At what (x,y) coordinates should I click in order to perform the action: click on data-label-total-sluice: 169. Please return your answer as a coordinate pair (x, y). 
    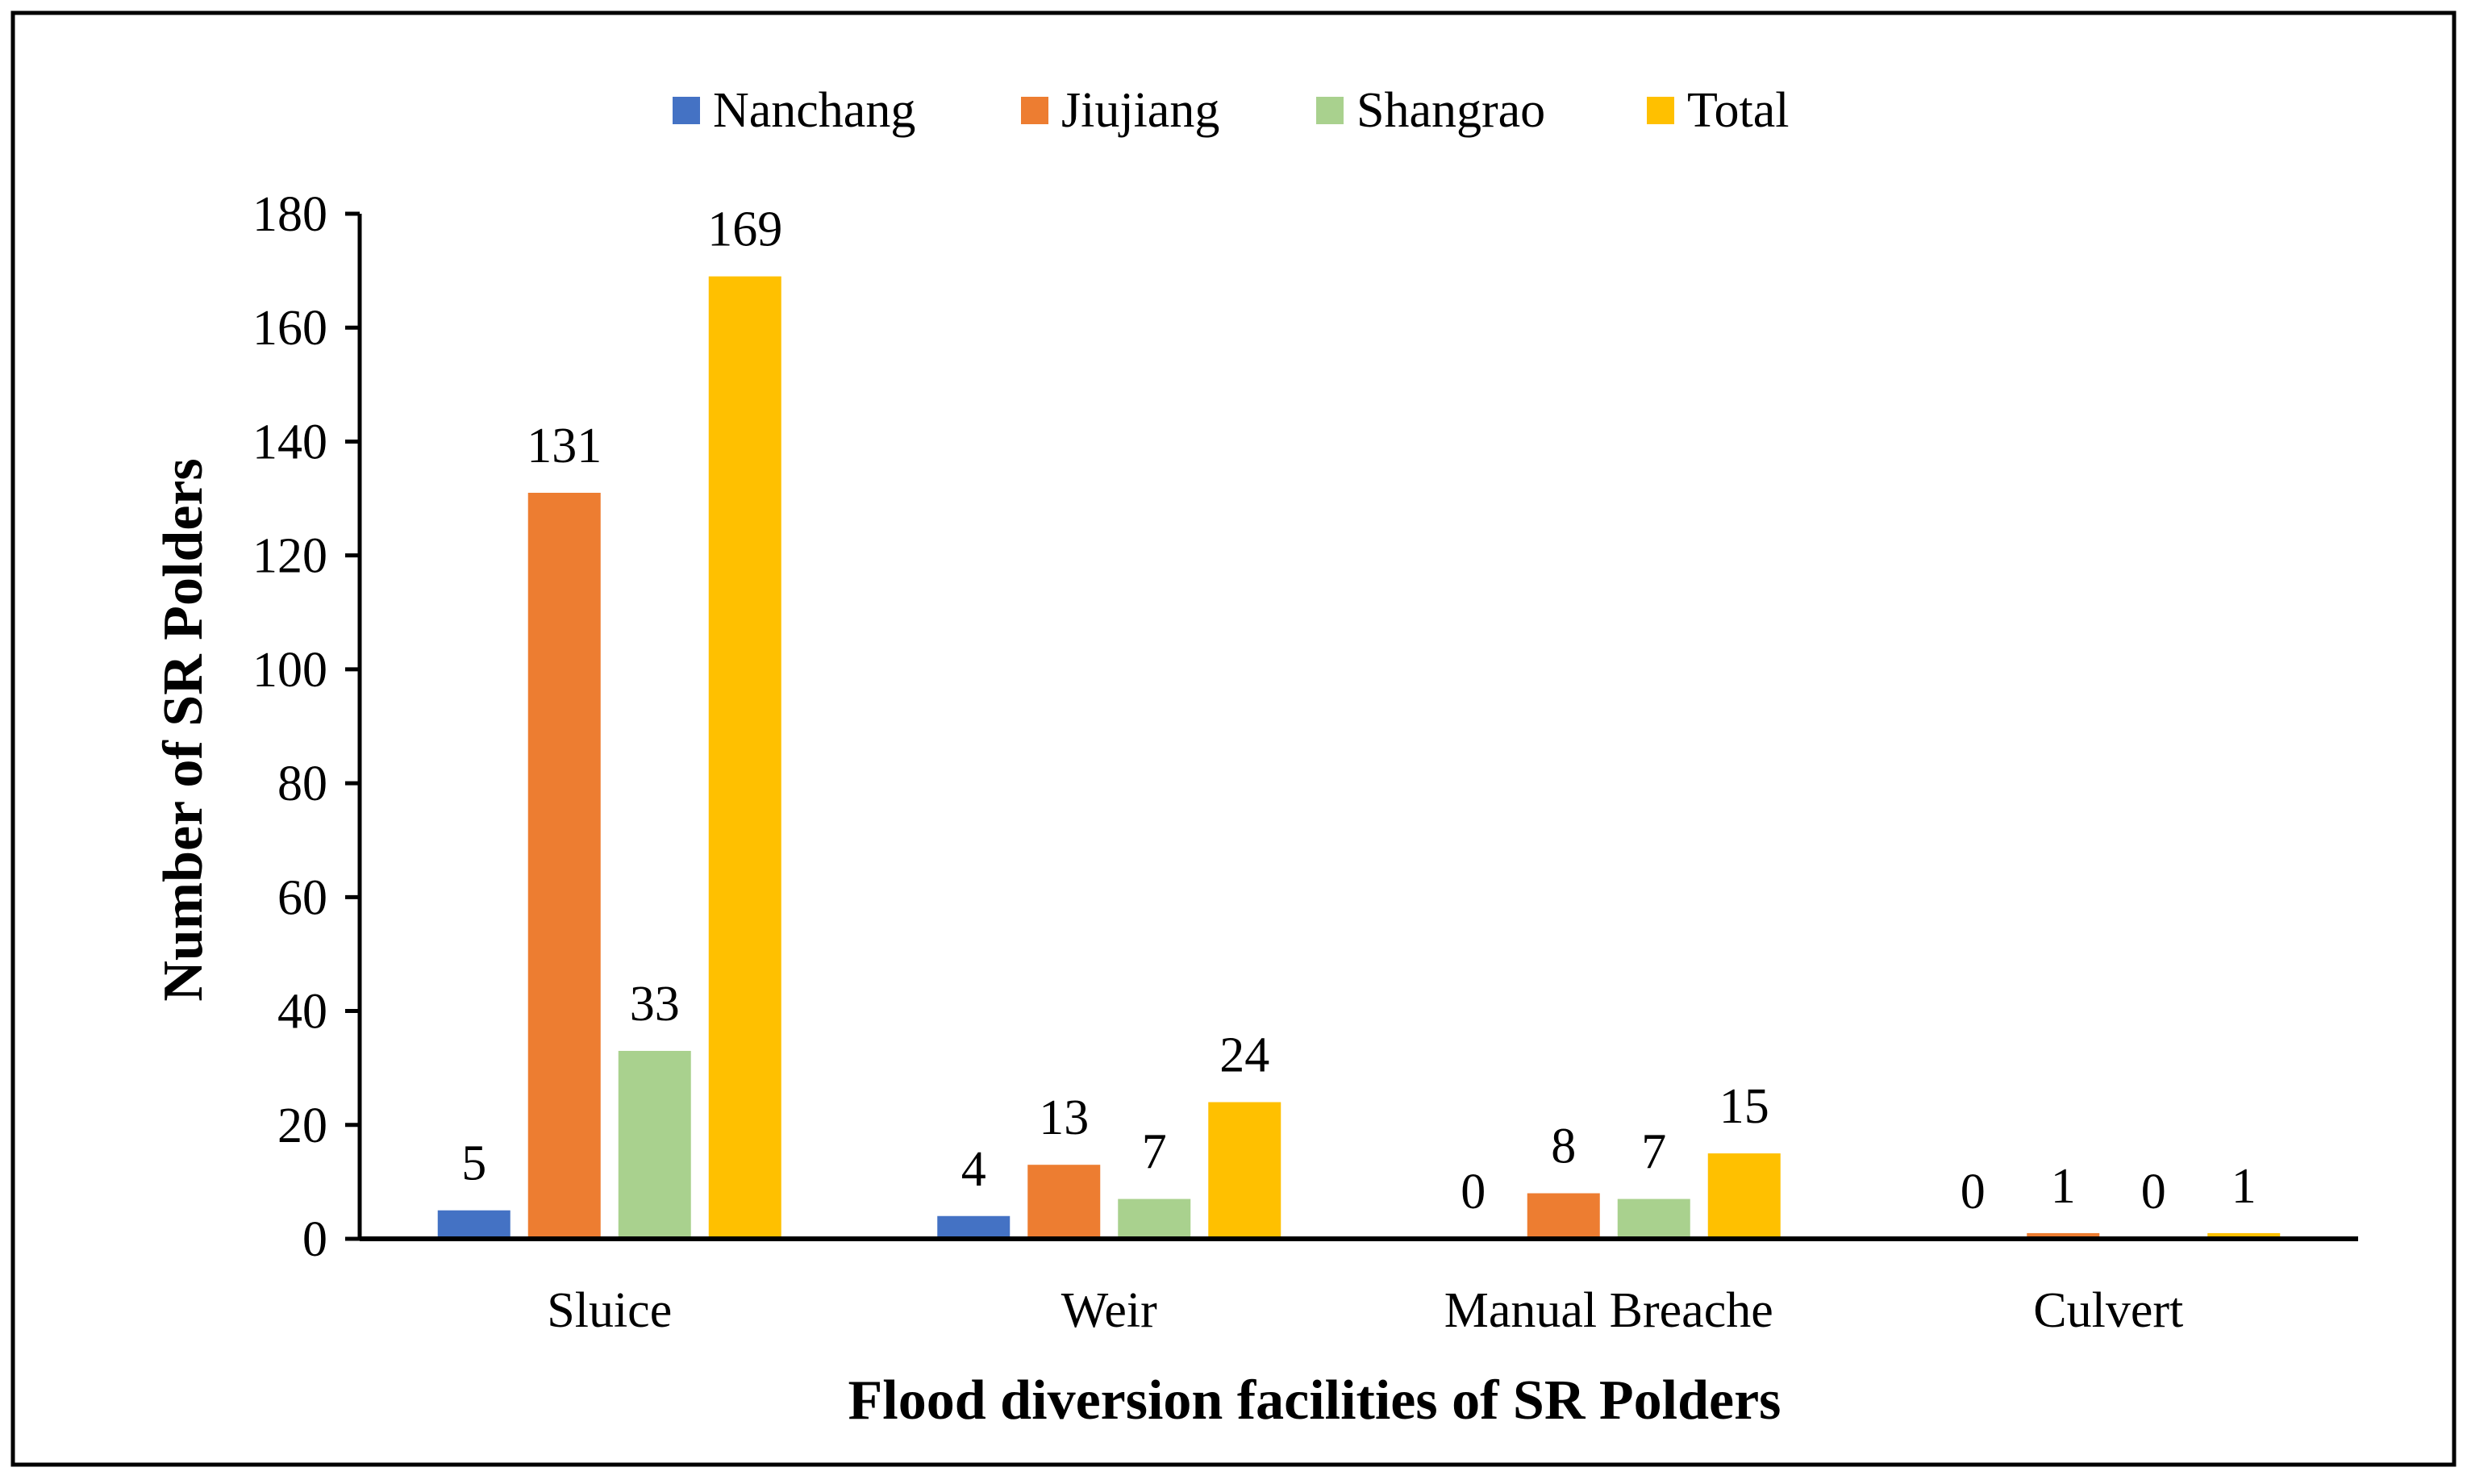
    Looking at the image, I should click on (744, 230).